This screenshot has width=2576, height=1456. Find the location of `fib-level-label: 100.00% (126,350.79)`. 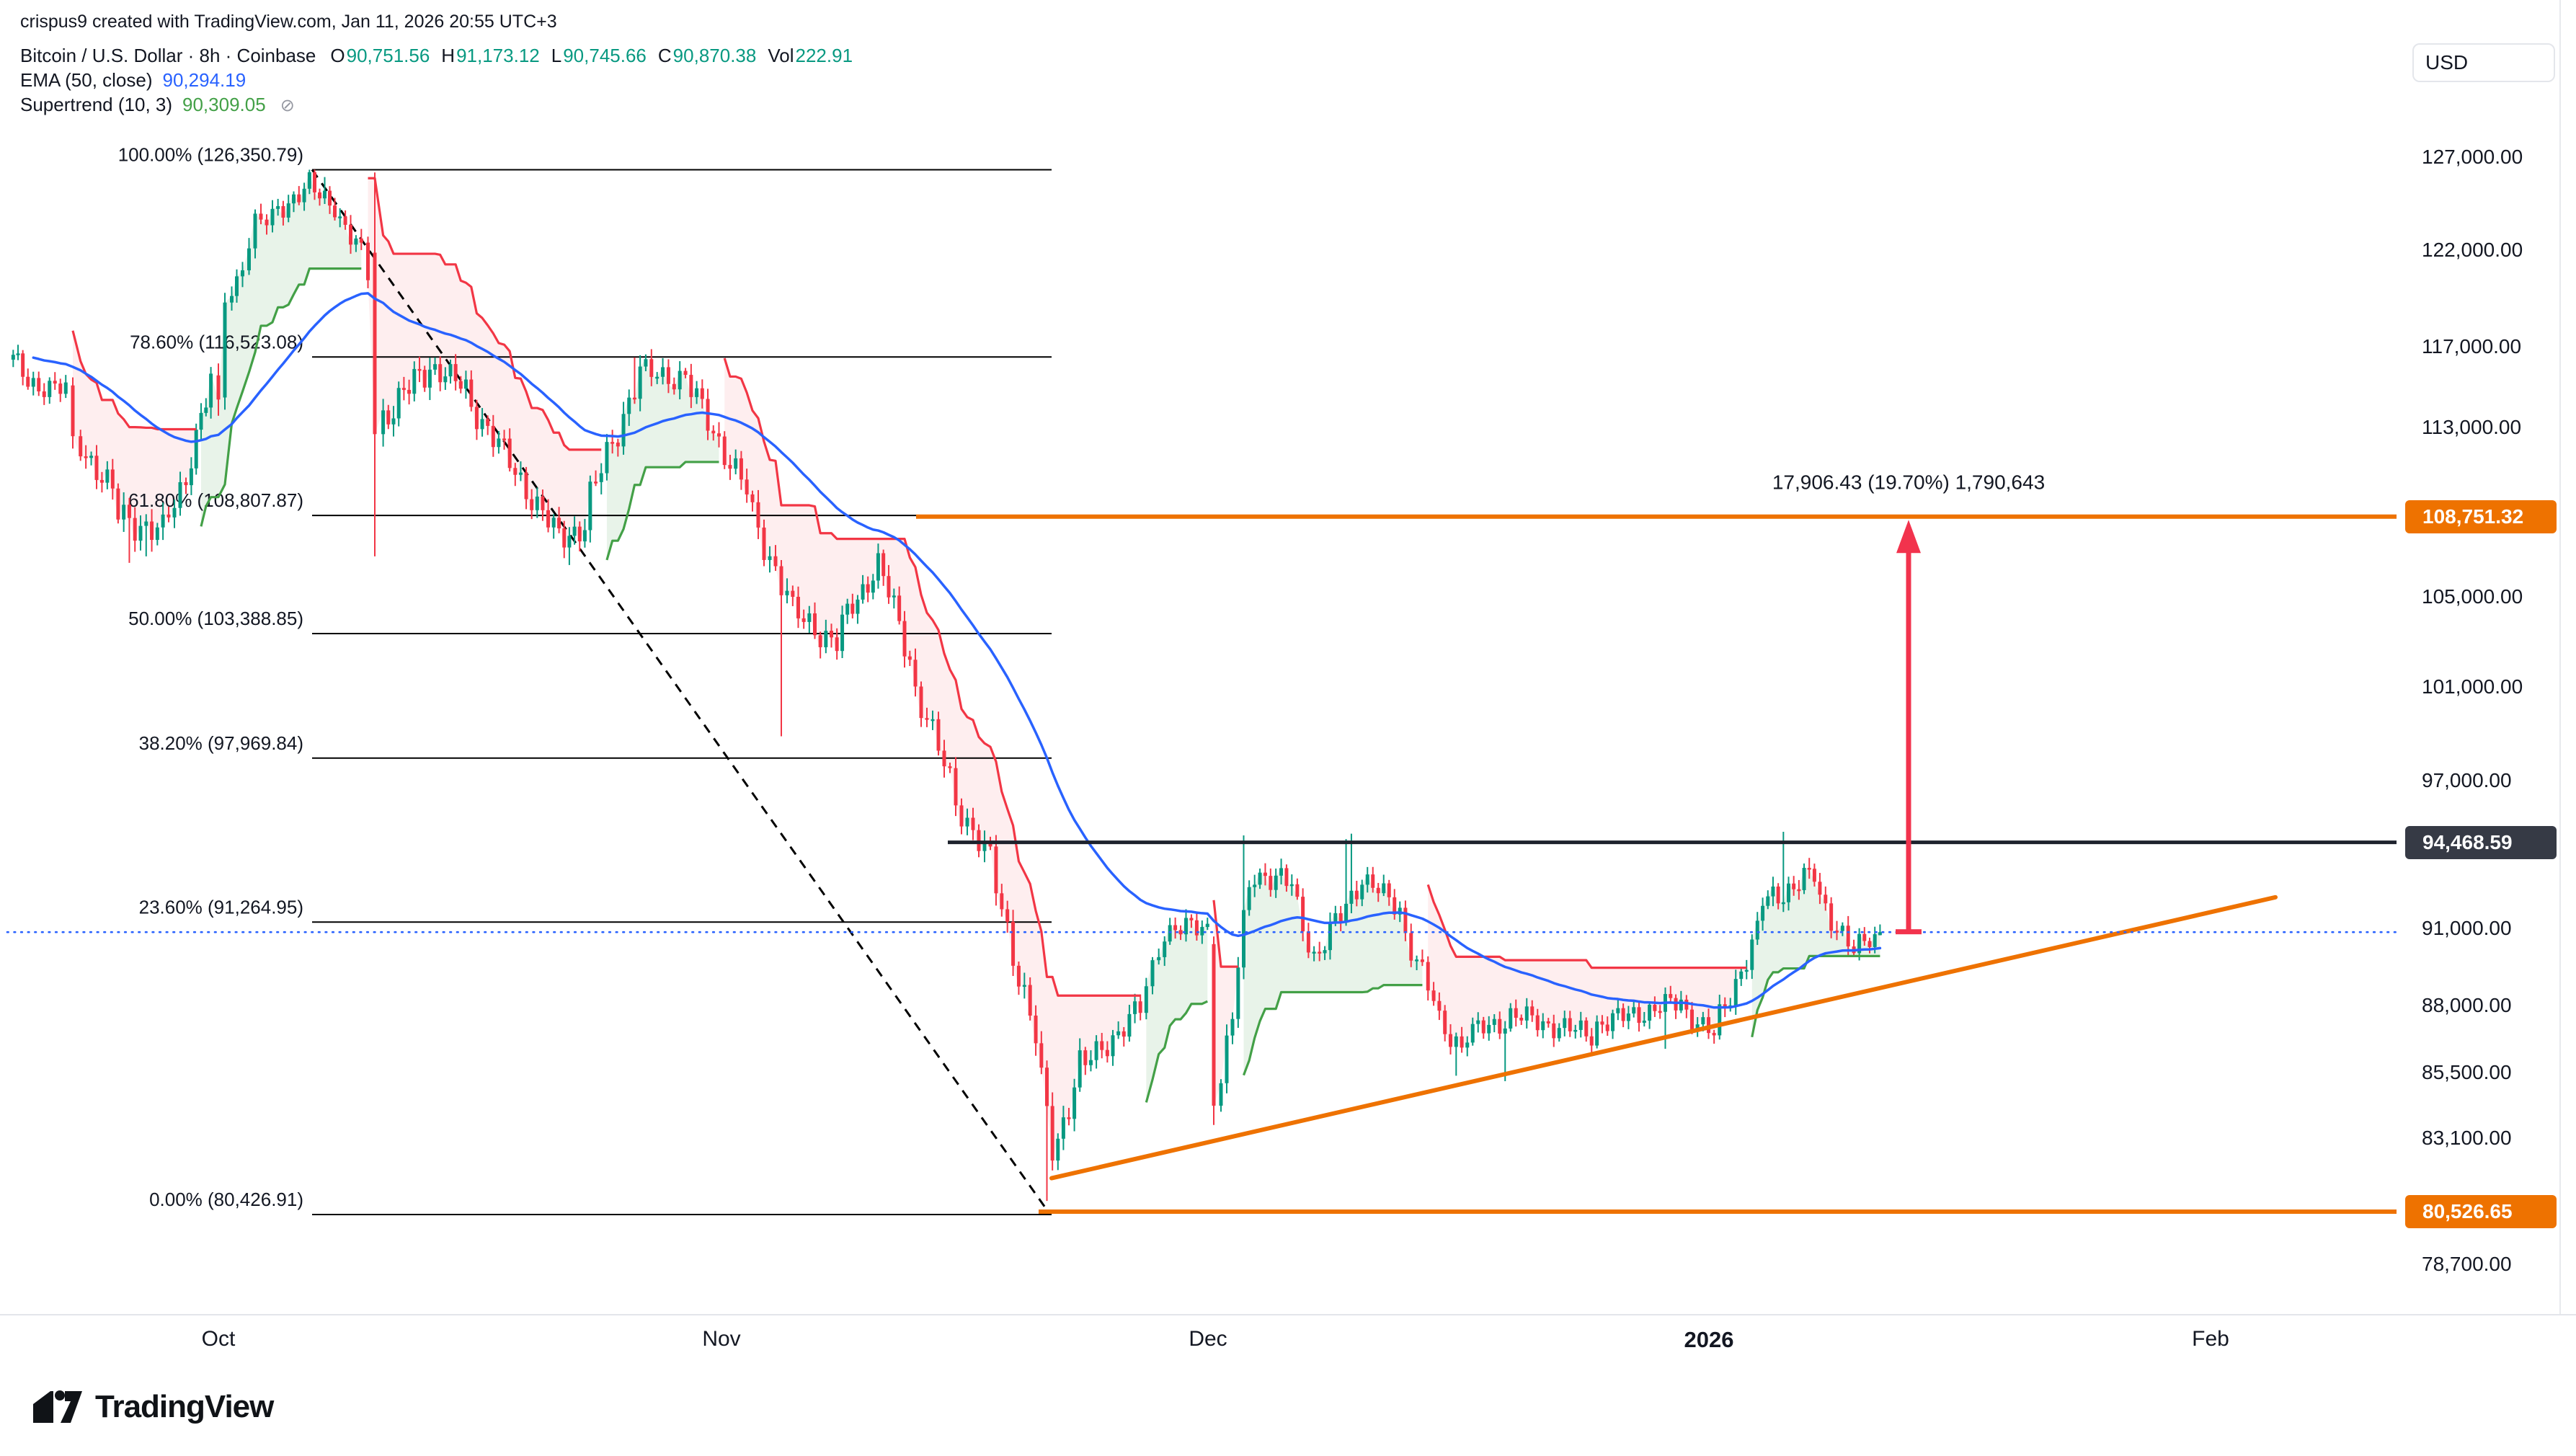

fib-level-label: 100.00% (126,350.79) is located at coordinates (210, 154).